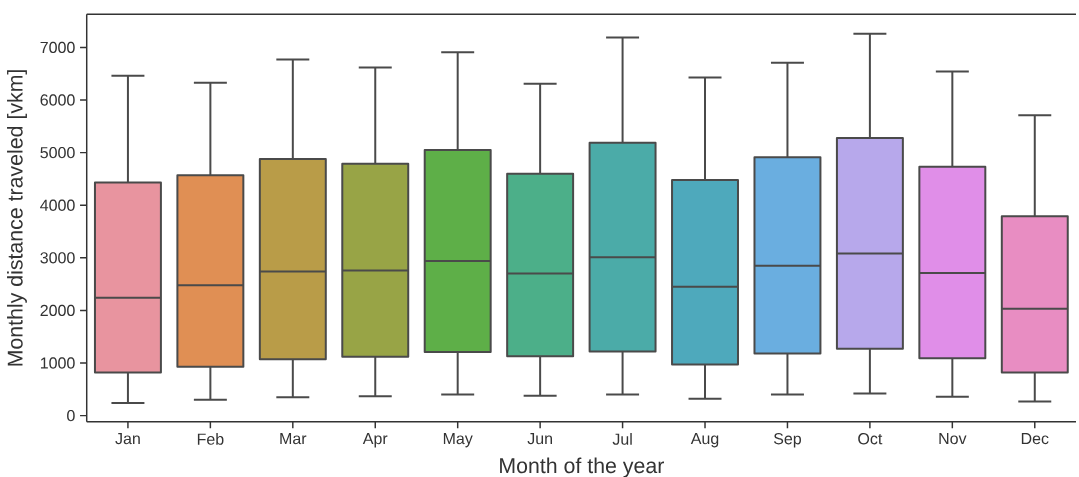 The width and height of the screenshot is (1079, 477). Describe the element at coordinates (127, 439) in the screenshot. I see `x-tick-label: Jan` at that location.